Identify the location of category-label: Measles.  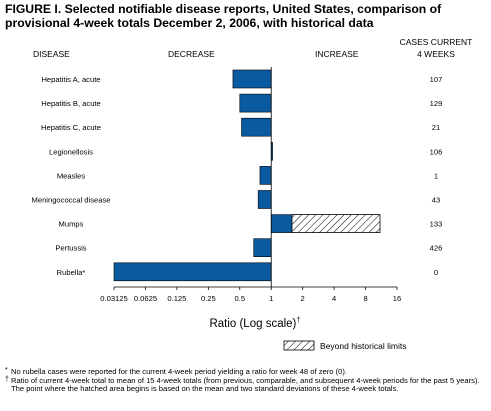
(71, 175).